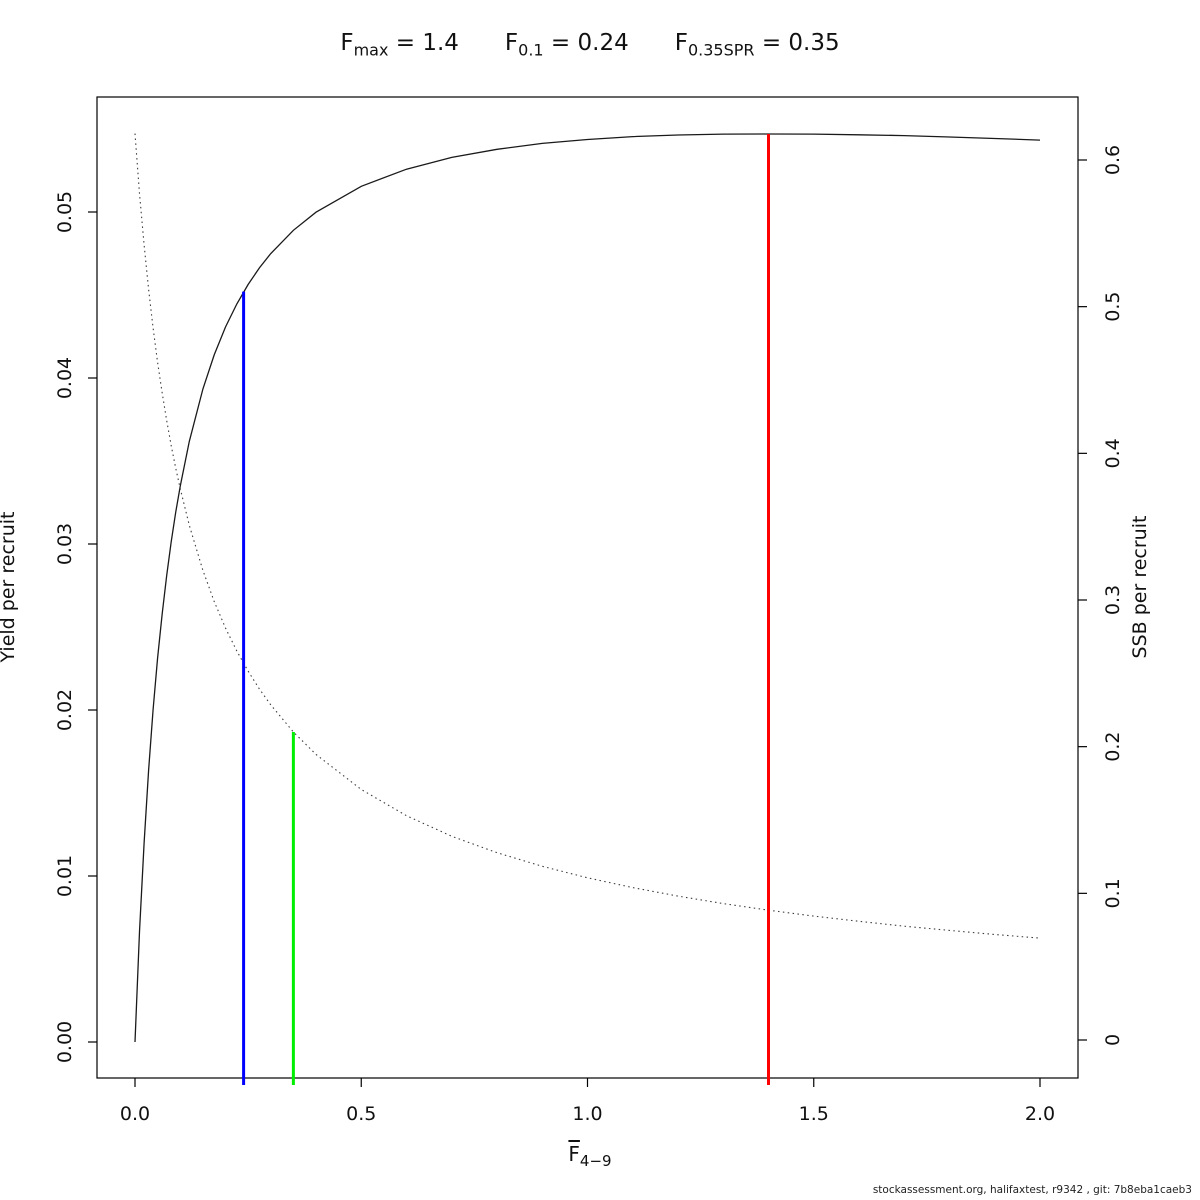 The image size is (1200, 1200). I want to click on y-right-tick-label: 0.5, so click(1113, 307).